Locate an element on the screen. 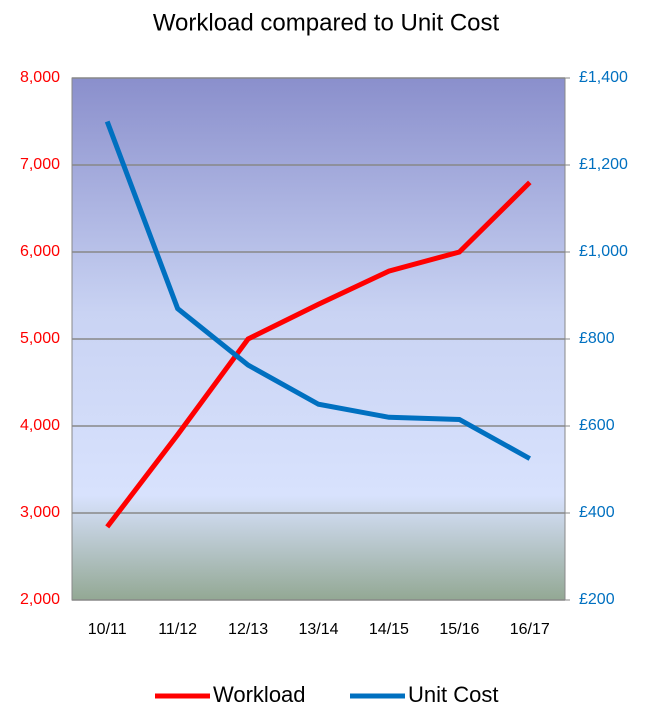  chart-title: Workload compared to Unit Cost is located at coordinates (326, 22).